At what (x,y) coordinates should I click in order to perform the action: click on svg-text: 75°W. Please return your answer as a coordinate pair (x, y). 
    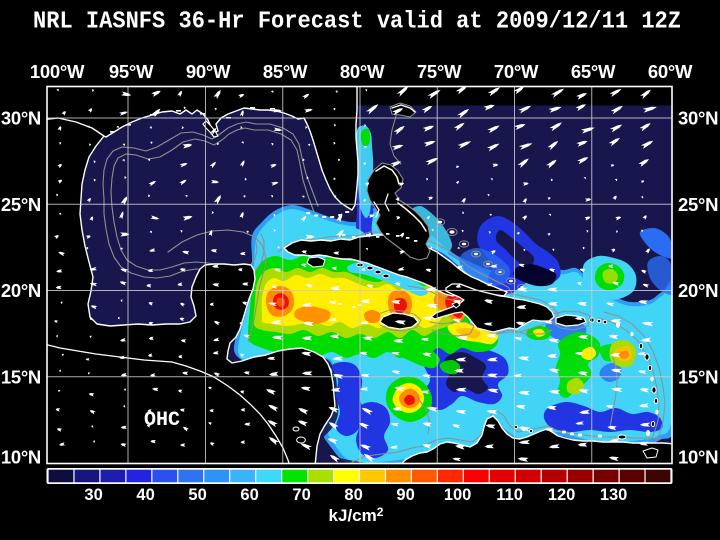
    Looking at the image, I should click on (439, 71).